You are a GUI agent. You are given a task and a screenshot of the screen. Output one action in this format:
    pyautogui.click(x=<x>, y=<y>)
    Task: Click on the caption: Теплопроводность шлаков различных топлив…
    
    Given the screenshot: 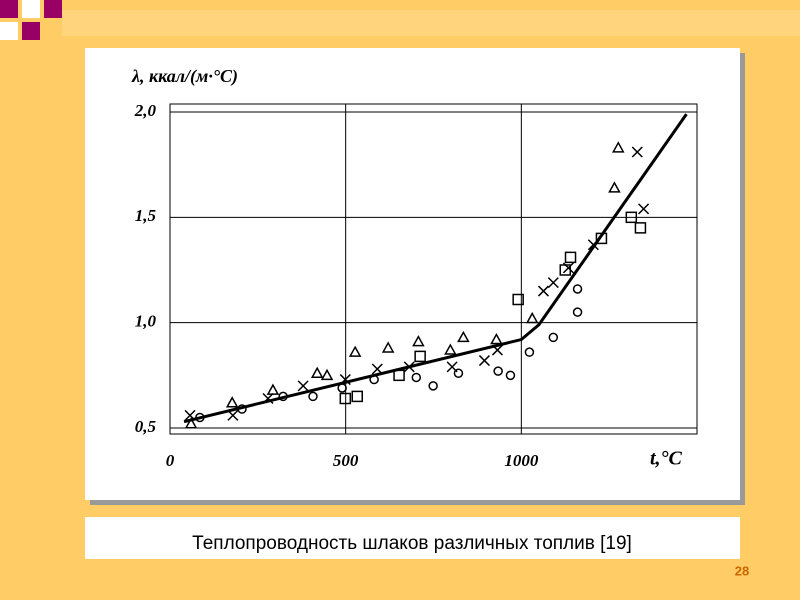 What is the action you would take?
    pyautogui.click(x=412, y=543)
    